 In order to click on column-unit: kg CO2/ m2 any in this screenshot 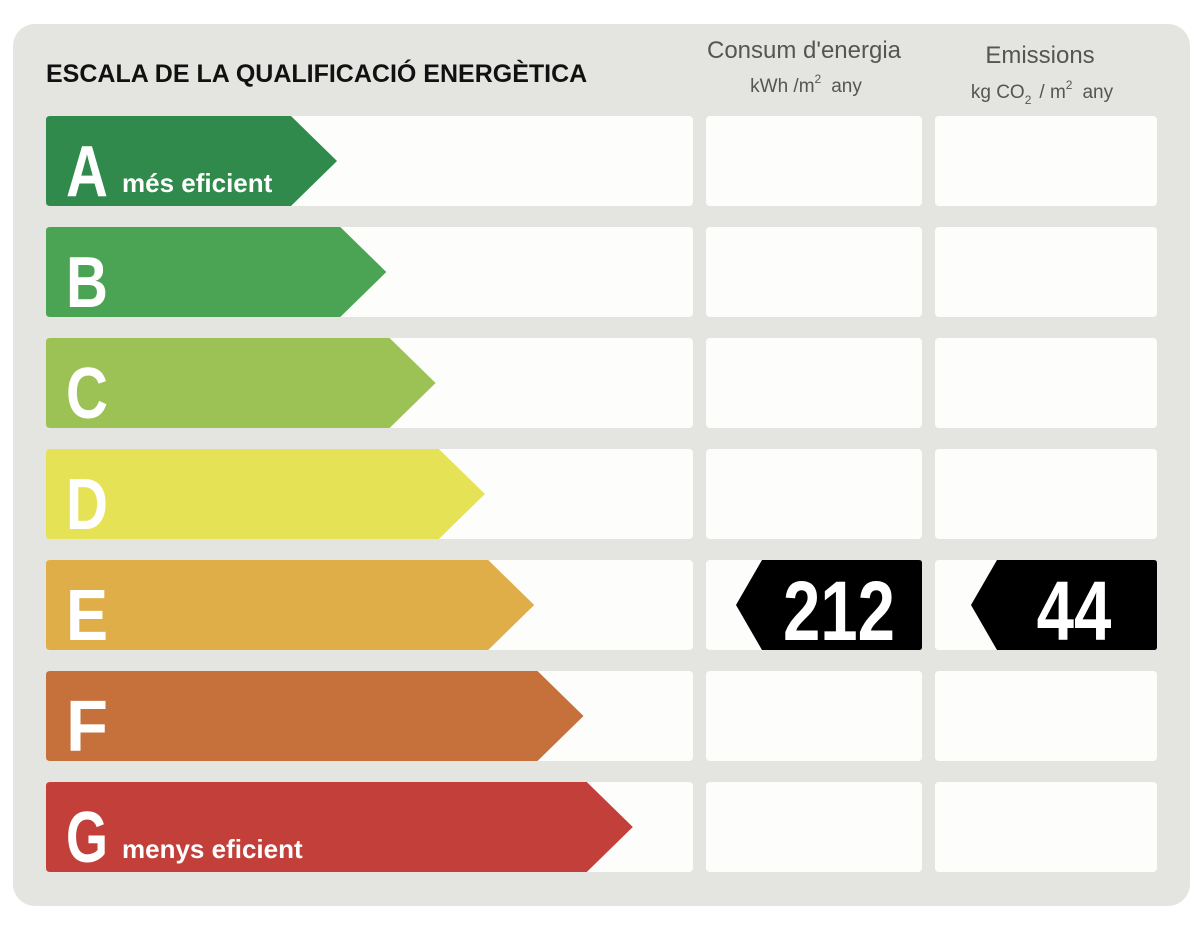, I will do `click(1042, 92)`.